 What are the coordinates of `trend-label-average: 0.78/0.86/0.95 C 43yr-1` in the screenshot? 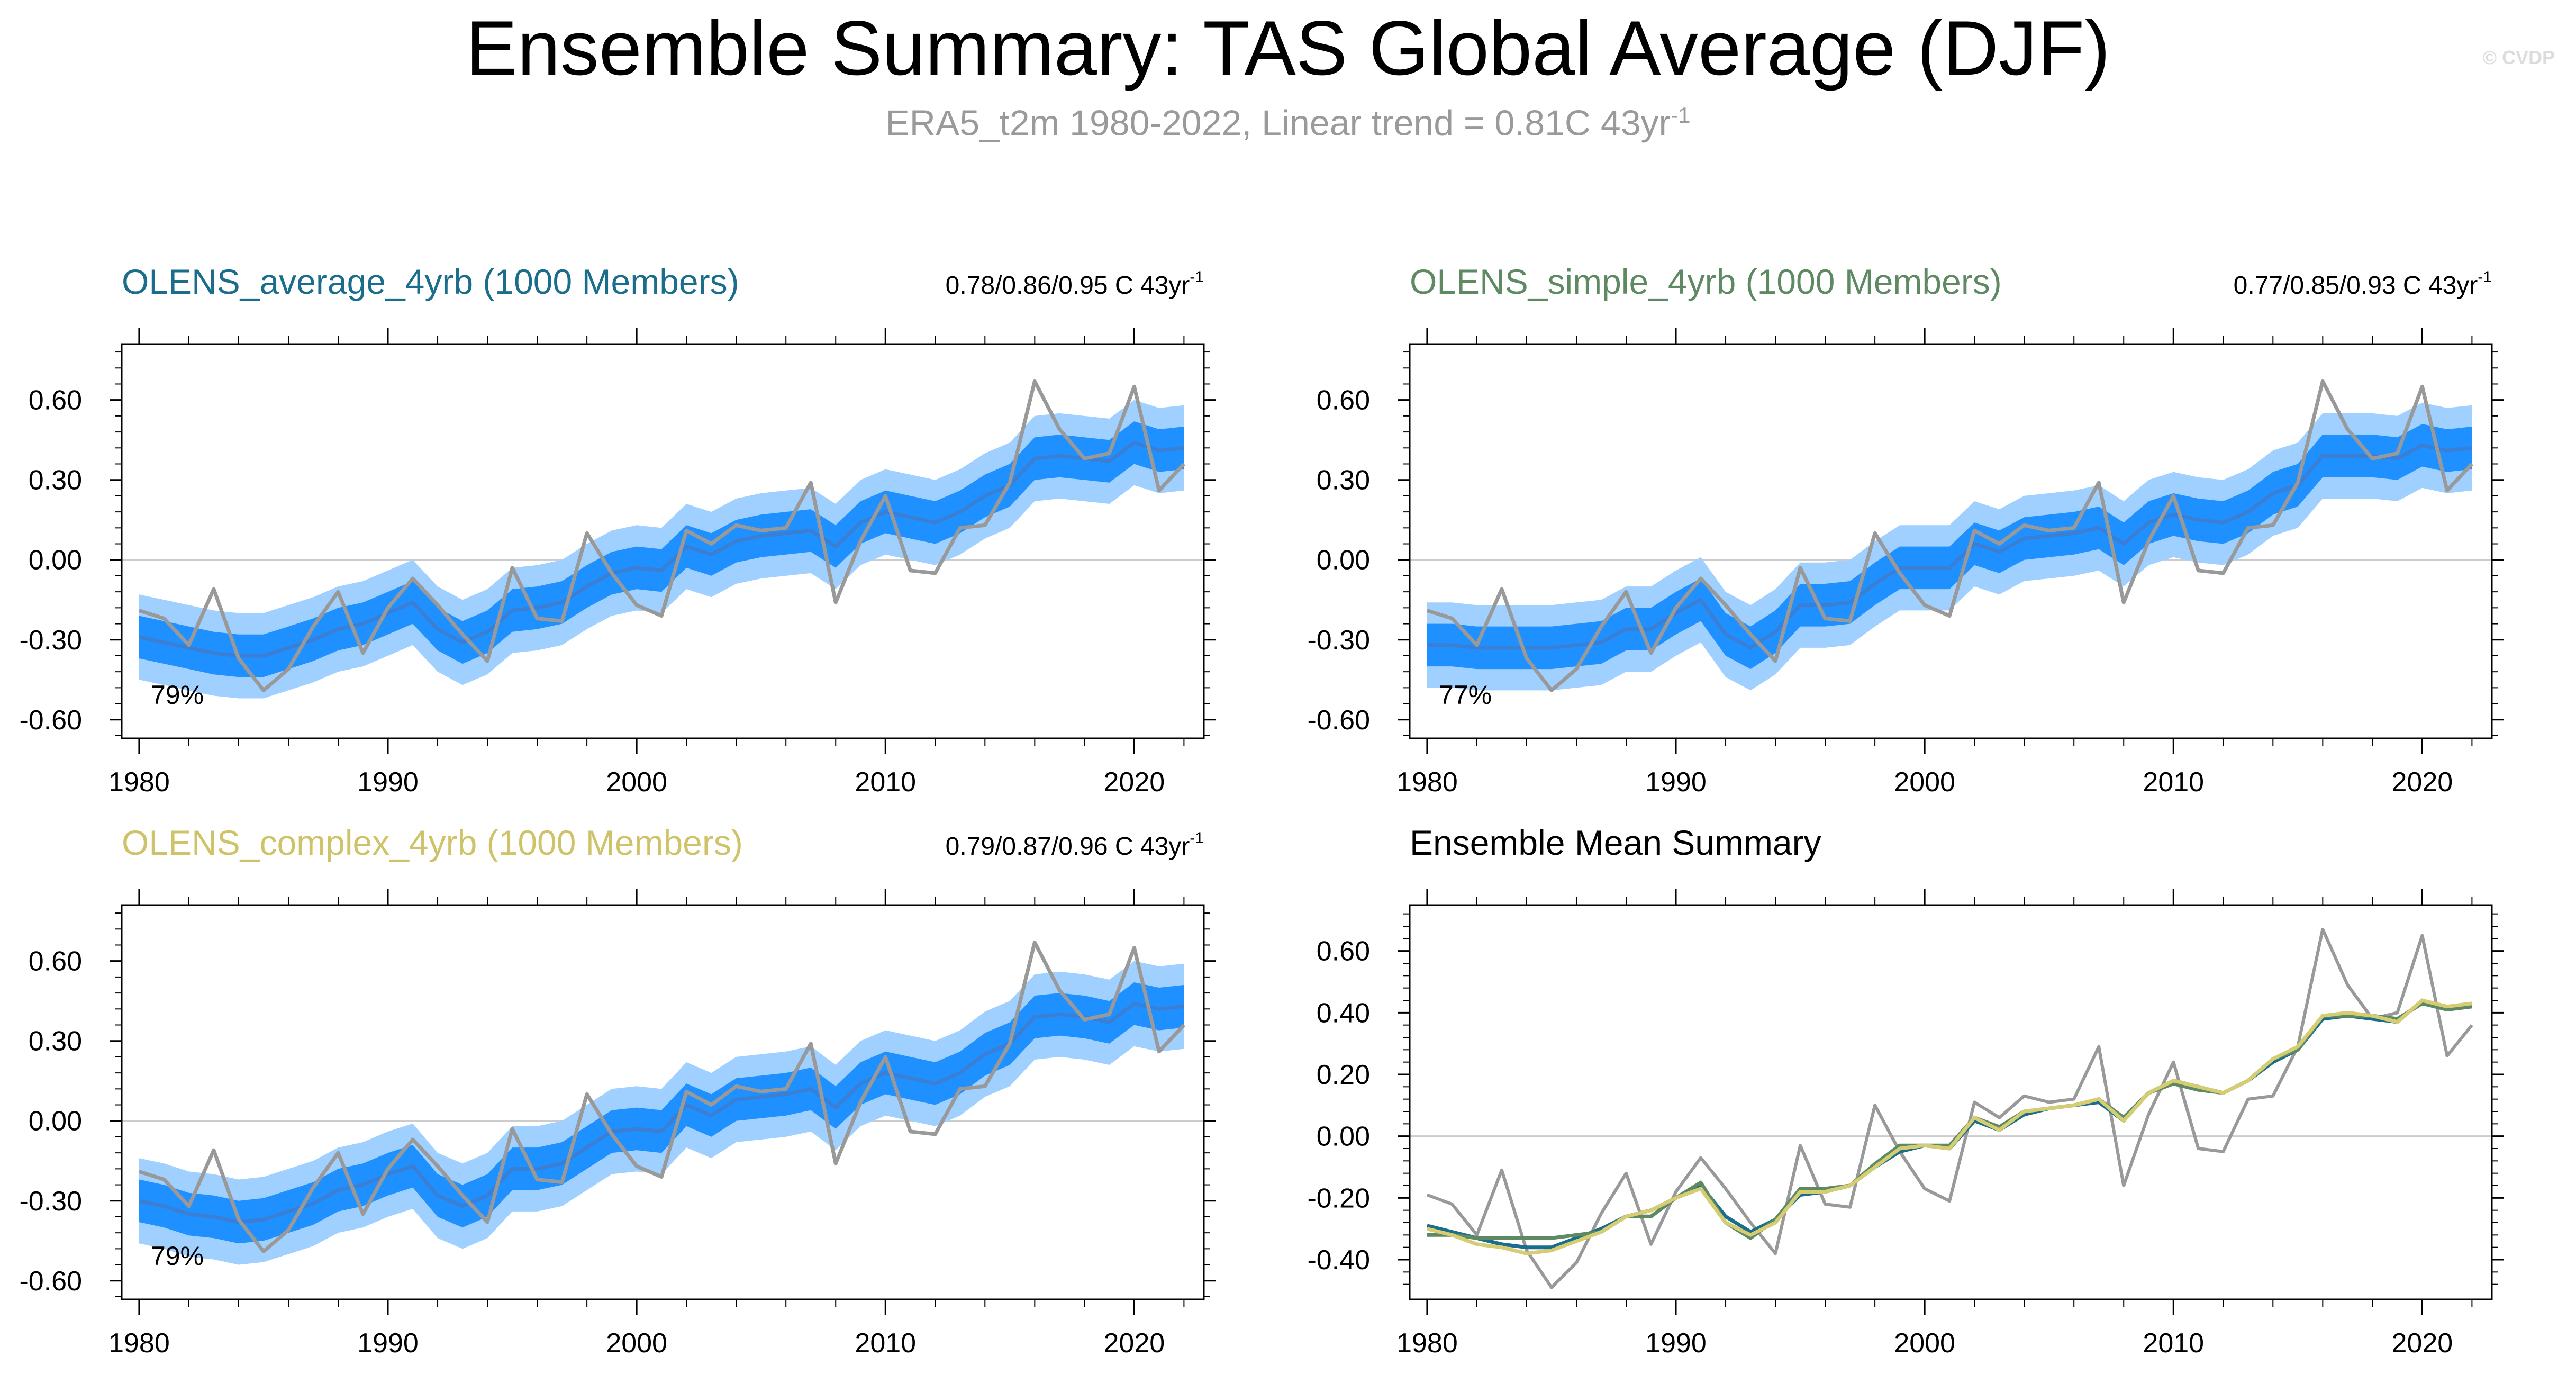 It's located at (1075, 284).